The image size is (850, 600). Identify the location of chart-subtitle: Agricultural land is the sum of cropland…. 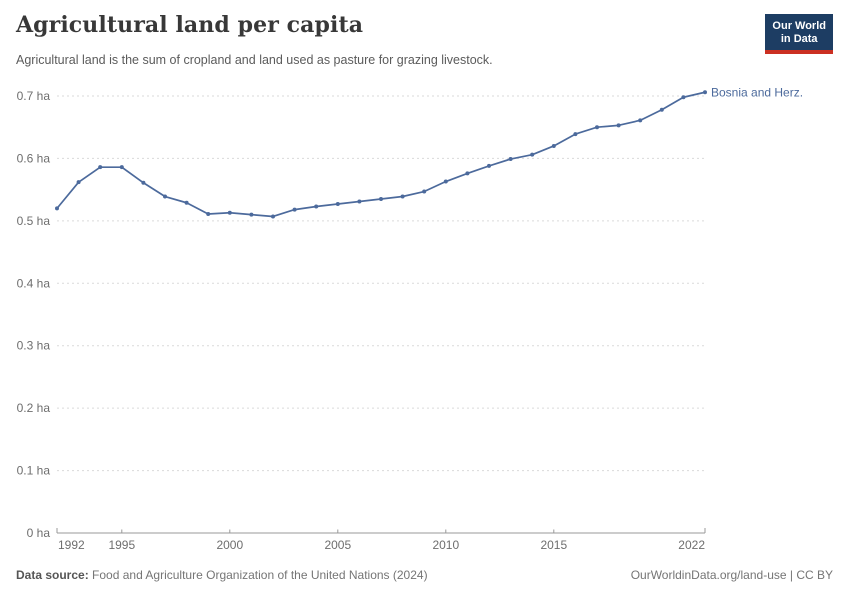
(254, 60).